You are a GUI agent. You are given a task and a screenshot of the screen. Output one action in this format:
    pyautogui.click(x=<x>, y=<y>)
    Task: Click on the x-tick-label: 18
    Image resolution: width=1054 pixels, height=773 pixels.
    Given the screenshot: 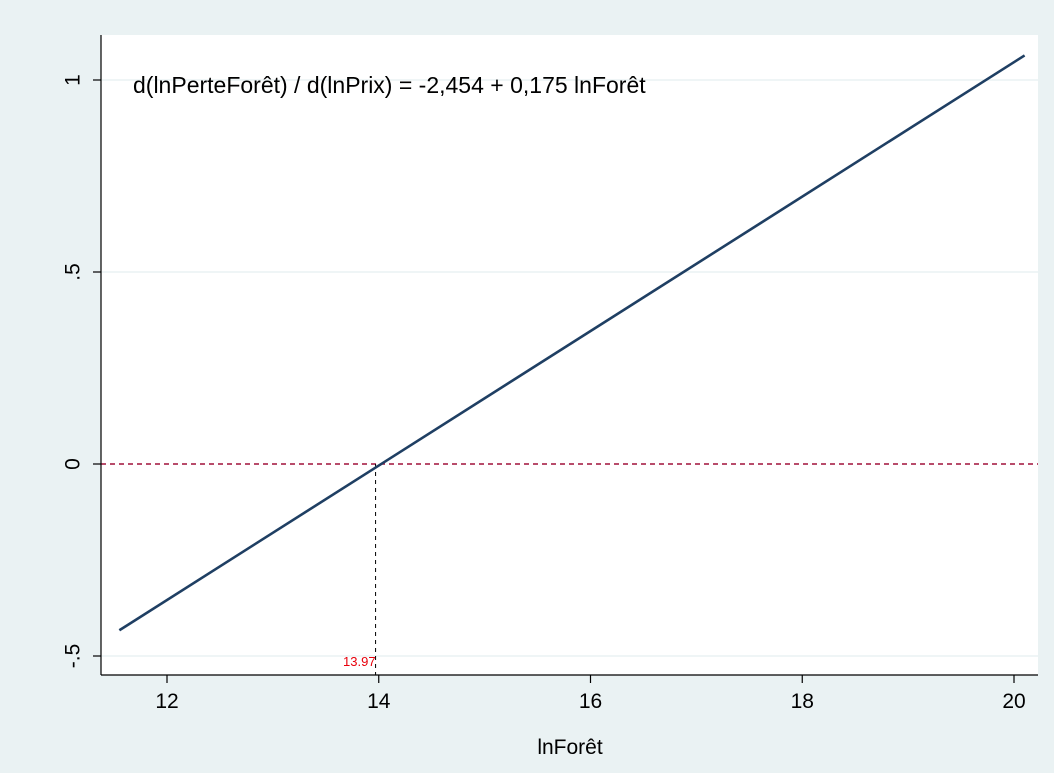 What is the action you would take?
    pyautogui.click(x=802, y=701)
    